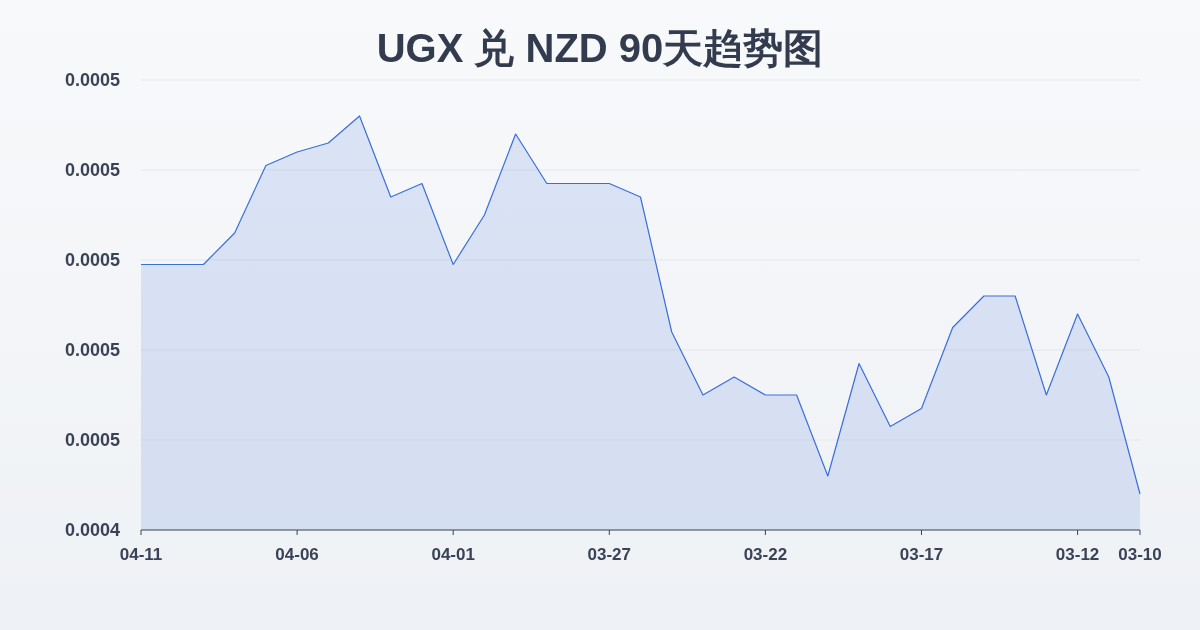 The image size is (1200, 630). Describe the element at coordinates (600, 48) in the screenshot. I see `chart-title: UGX 兑 NZD 90天趋势图` at that location.